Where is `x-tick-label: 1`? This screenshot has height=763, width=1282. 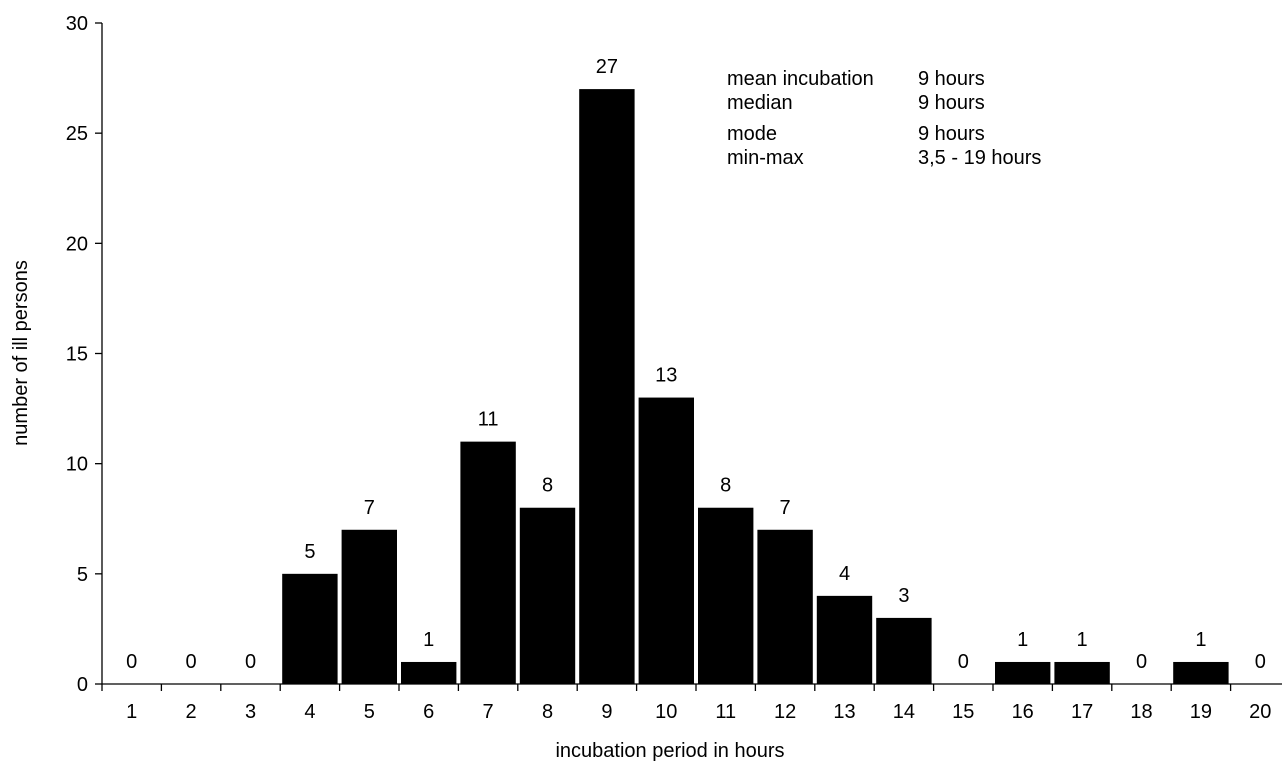
x-tick-label: 1 is located at coordinates (131, 712).